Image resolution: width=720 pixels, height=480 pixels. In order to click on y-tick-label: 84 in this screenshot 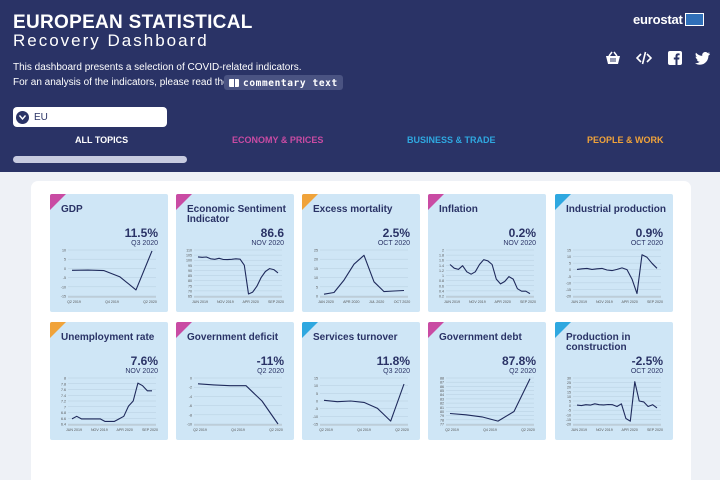, I will do `click(442, 395)`.